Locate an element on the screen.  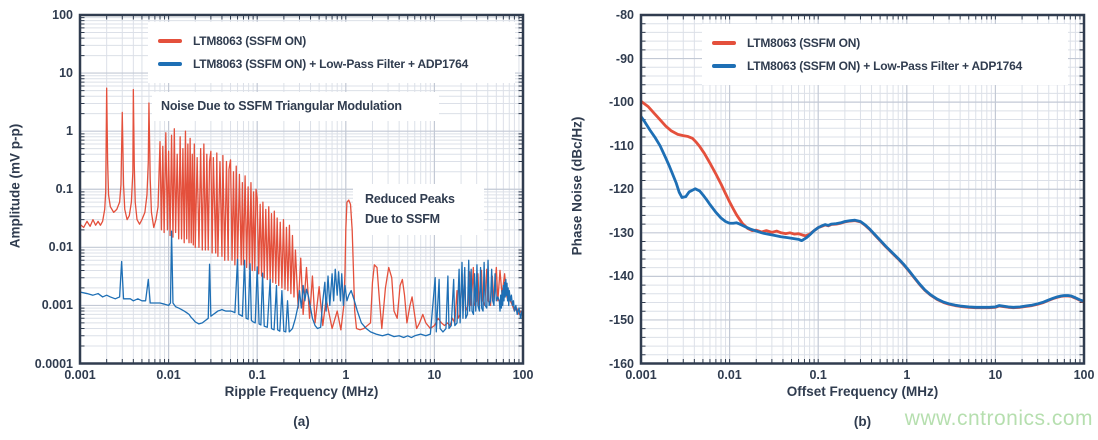
y-tick-label: 1 is located at coordinates (69, 131).